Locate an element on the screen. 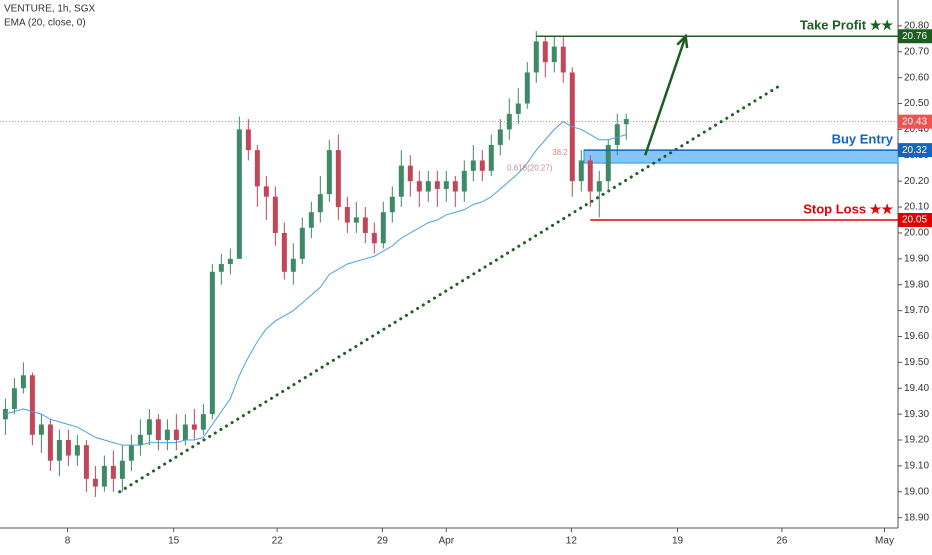 Image resolution: width=932 pixels, height=555 pixels. price-tag-label: 20.43 is located at coordinates (914, 121).